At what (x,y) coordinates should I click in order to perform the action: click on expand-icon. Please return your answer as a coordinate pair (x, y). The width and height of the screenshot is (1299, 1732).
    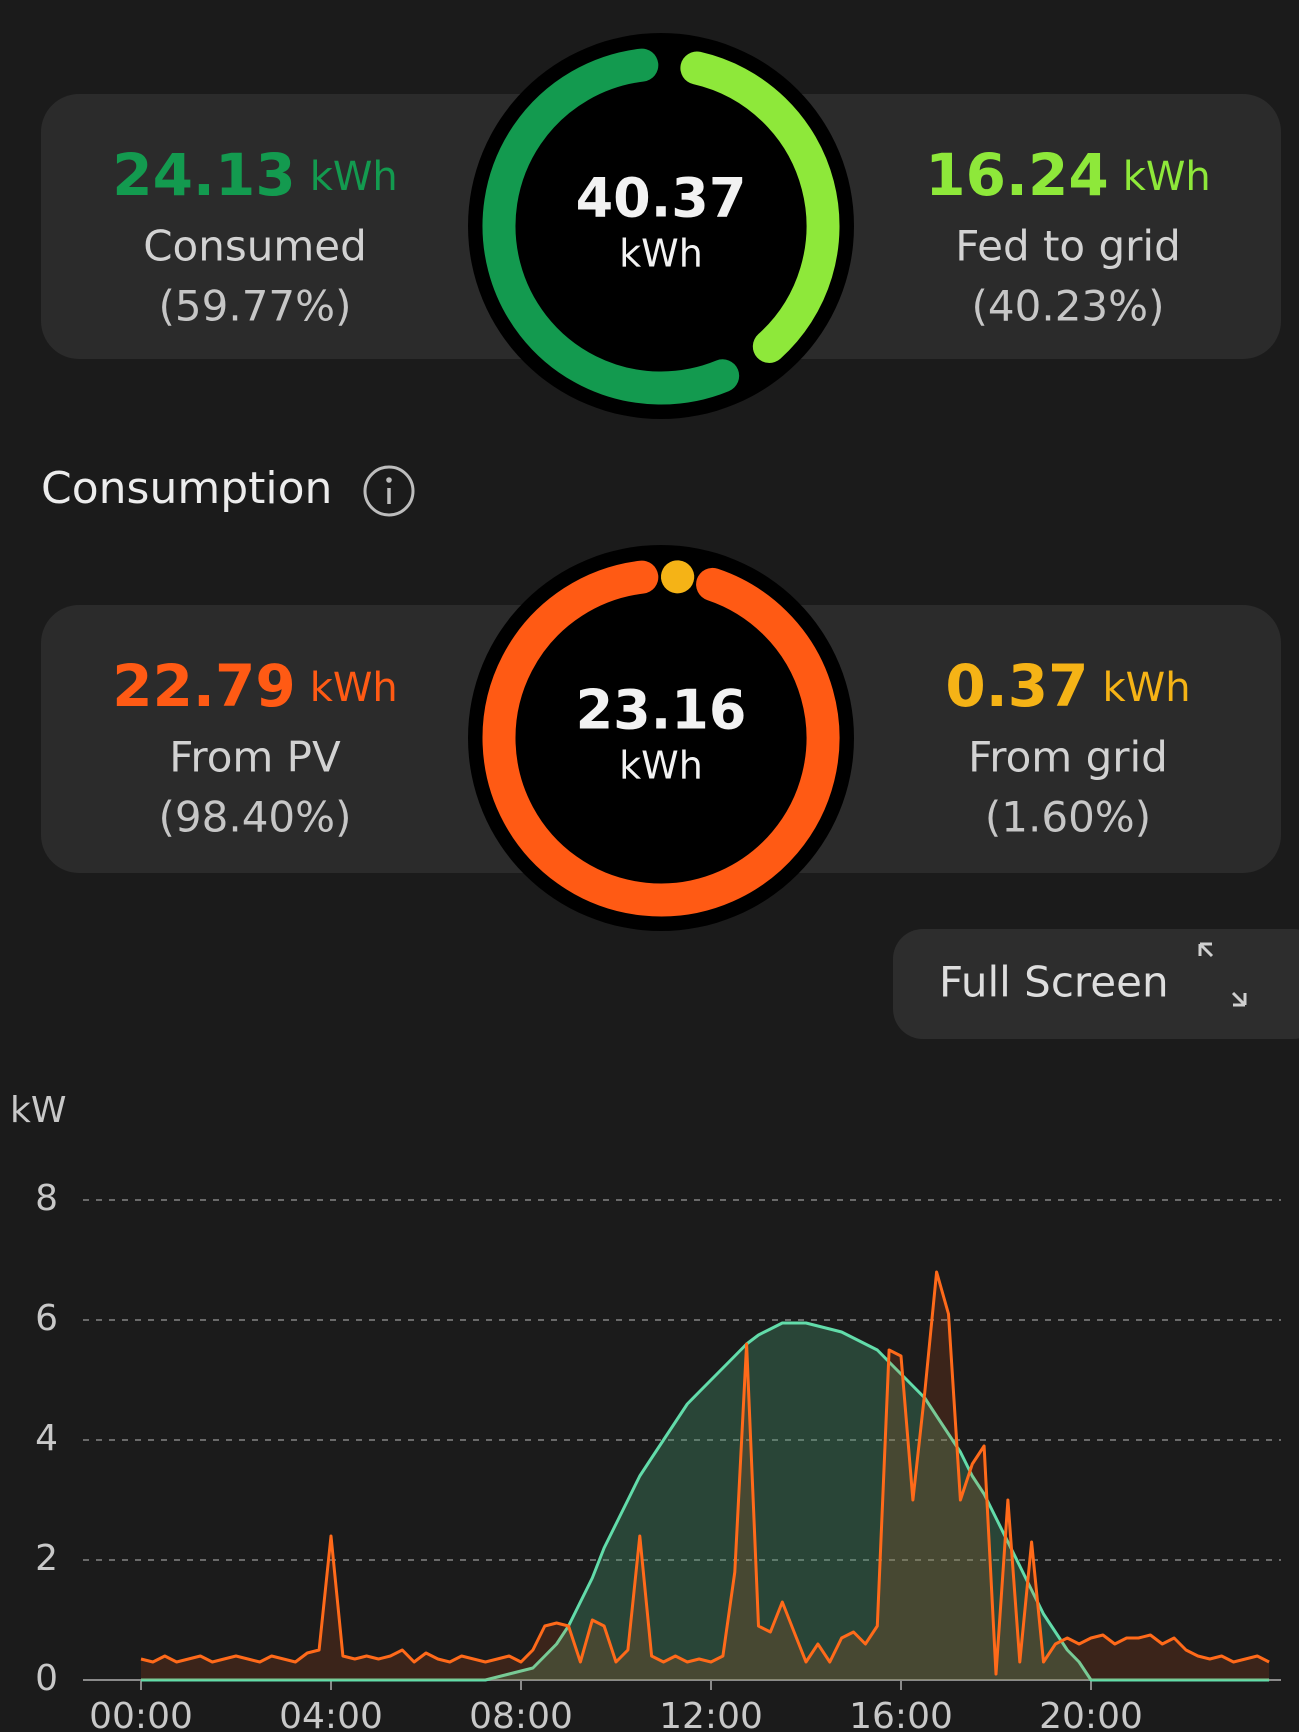
    Looking at the image, I should click on (1222, 974).